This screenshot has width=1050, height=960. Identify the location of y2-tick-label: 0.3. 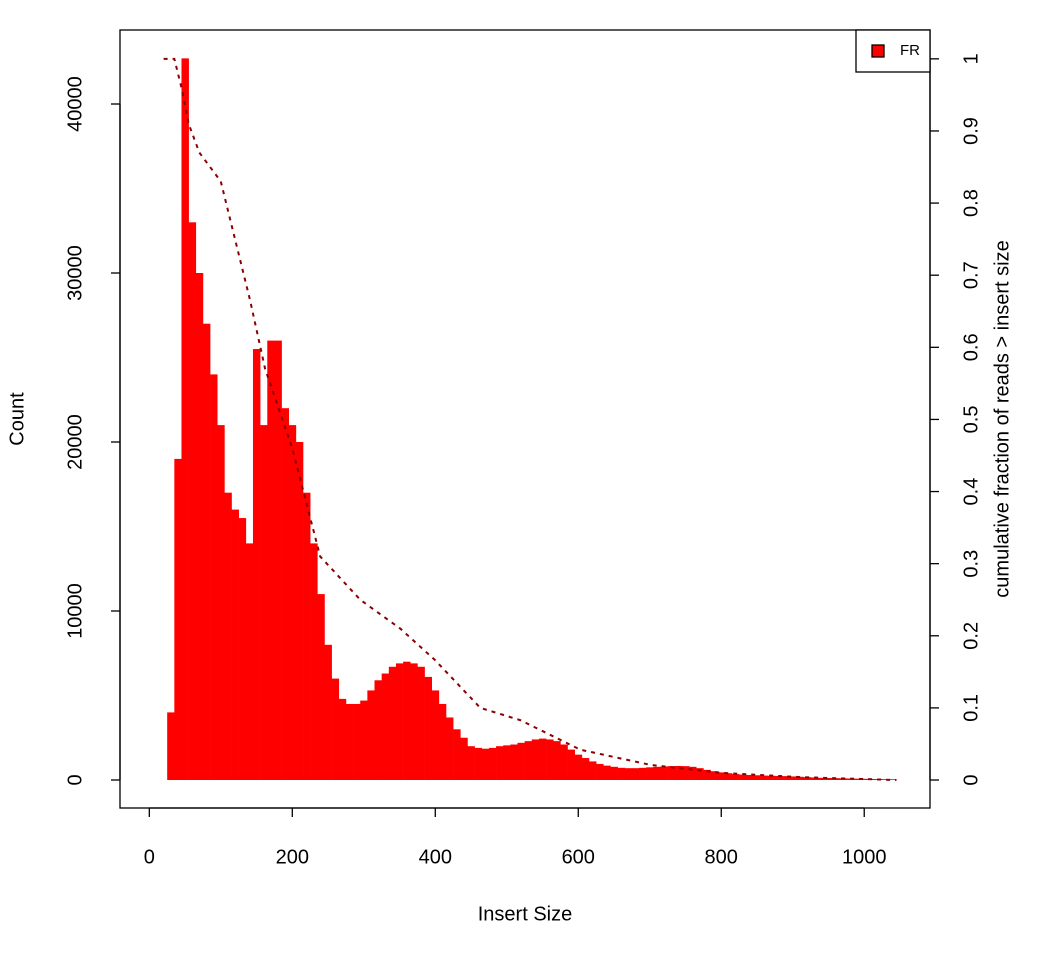
(971, 564).